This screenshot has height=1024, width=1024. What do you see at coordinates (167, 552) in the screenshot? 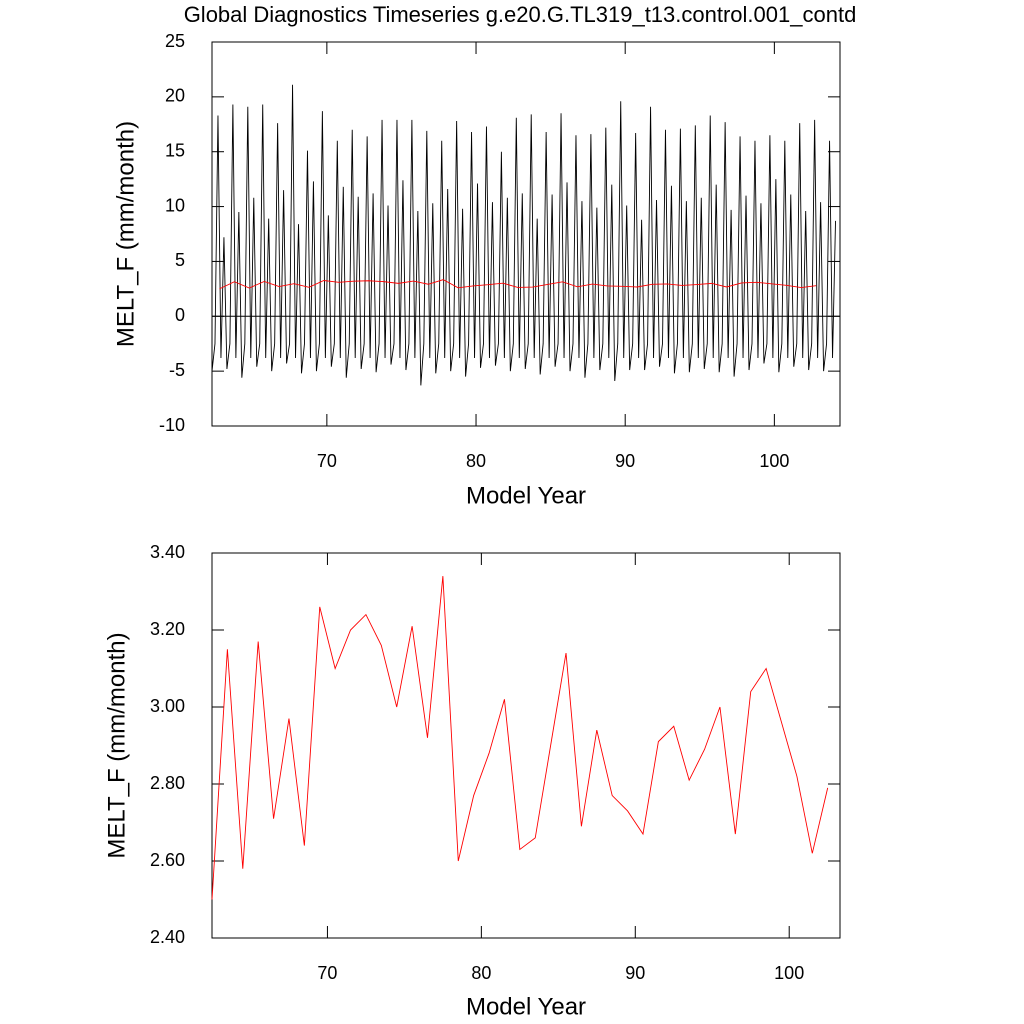
I see `y-tick-label: 3.40` at bounding box center [167, 552].